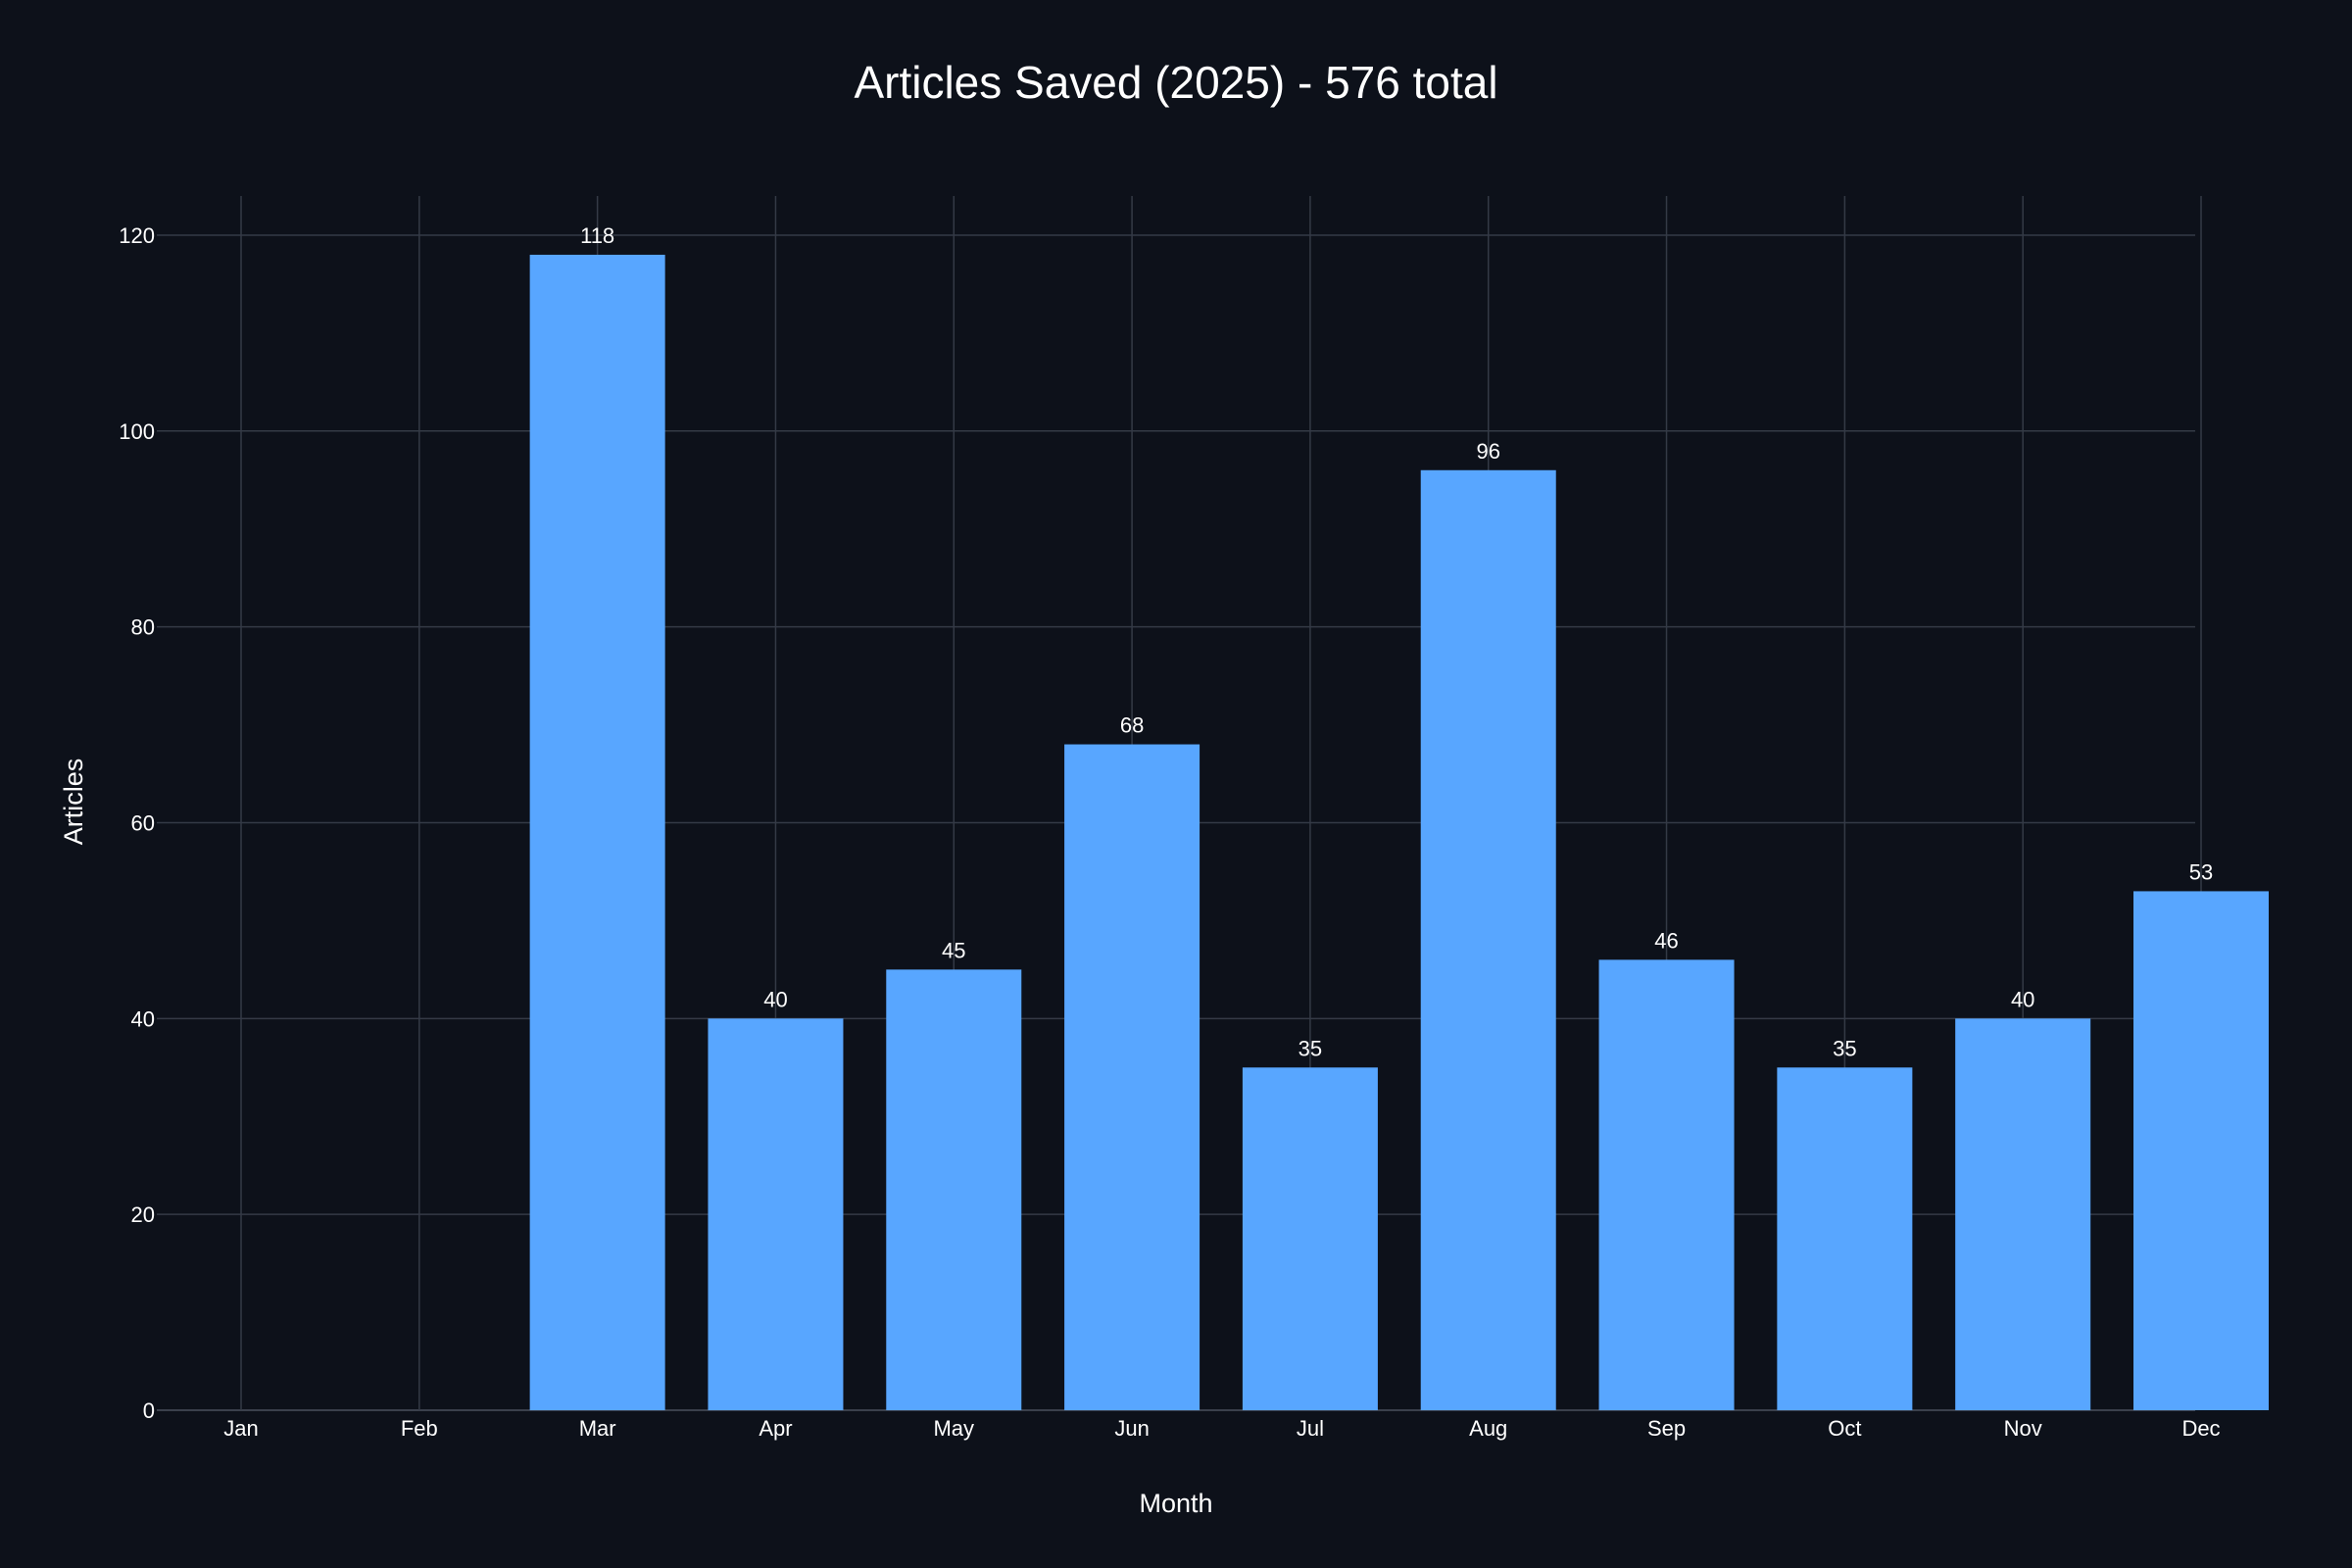 The height and width of the screenshot is (1568, 2352). Describe the element at coordinates (1131, 1428) in the screenshot. I see `x-tick-label: Jun` at that location.